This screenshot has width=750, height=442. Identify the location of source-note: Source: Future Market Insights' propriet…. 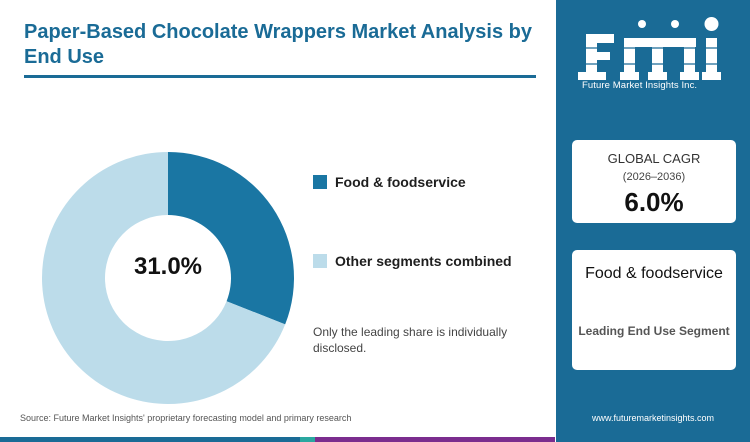
(186, 418).